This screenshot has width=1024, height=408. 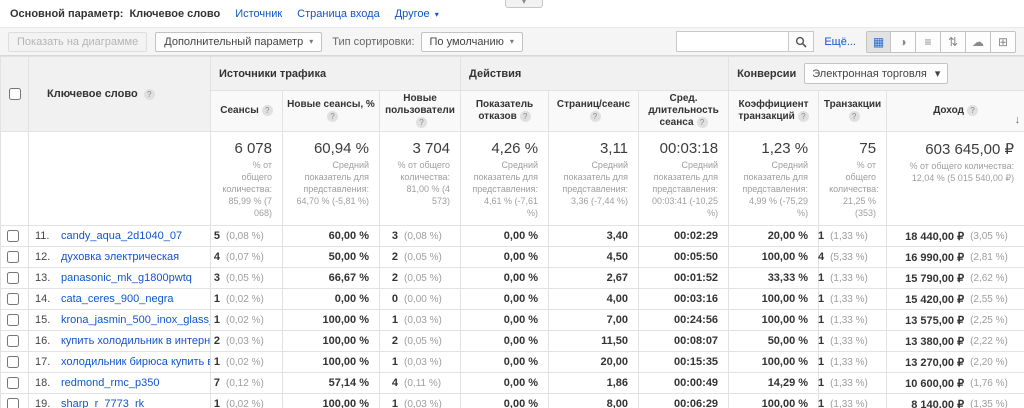 What do you see at coordinates (684, 320) in the screenshot?
I see `avg-session-duration-cell: 00:24:56` at bounding box center [684, 320].